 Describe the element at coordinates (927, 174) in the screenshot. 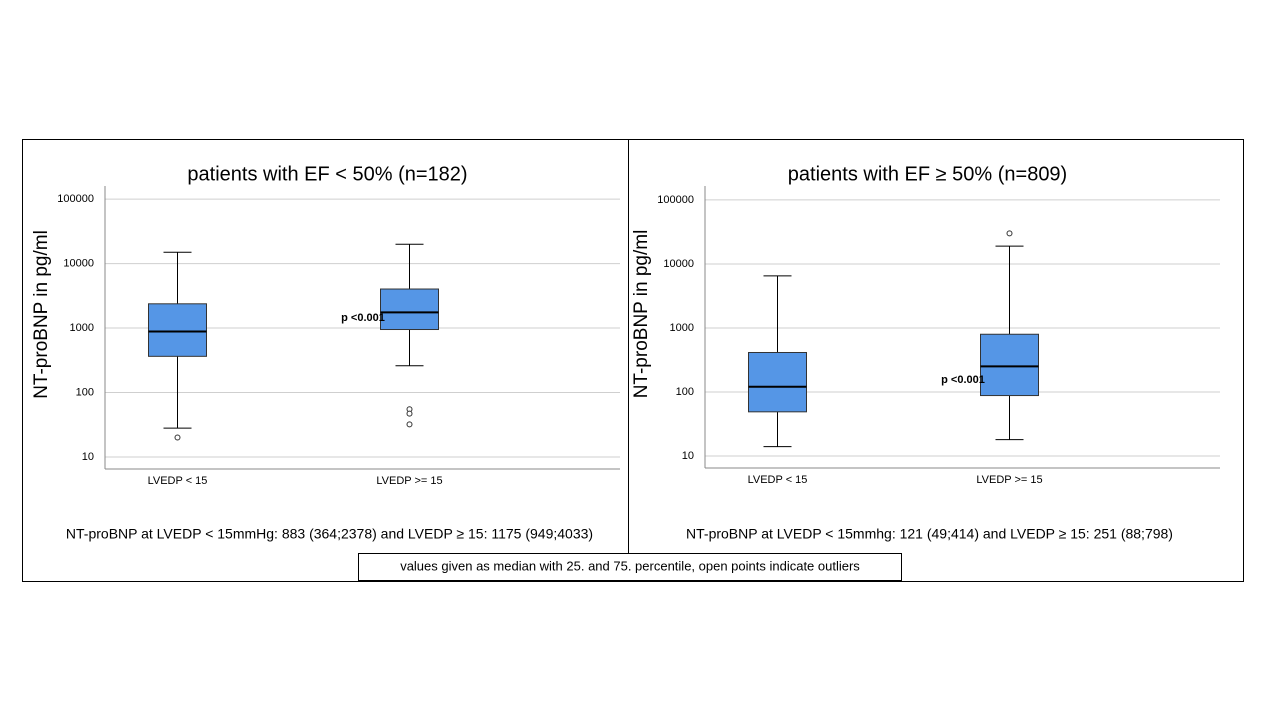

I see `chart-title: patients with EF ≥ 50% (n=809)` at that location.